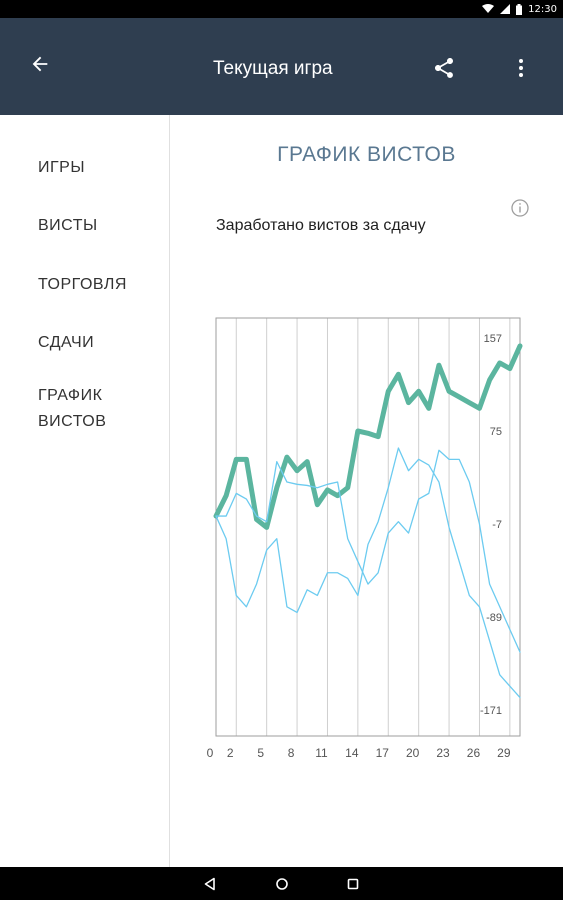 This screenshot has width=563, height=900. I want to click on app-title: Текущая игра, so click(273, 68).